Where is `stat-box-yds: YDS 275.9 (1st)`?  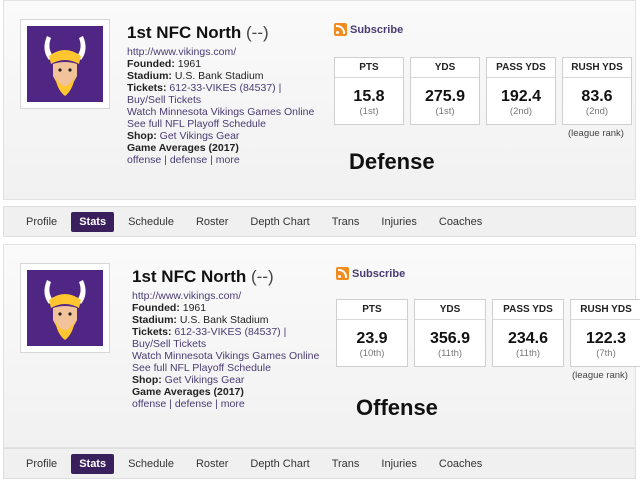 stat-box-yds: YDS 275.9 (1st) is located at coordinates (445, 91).